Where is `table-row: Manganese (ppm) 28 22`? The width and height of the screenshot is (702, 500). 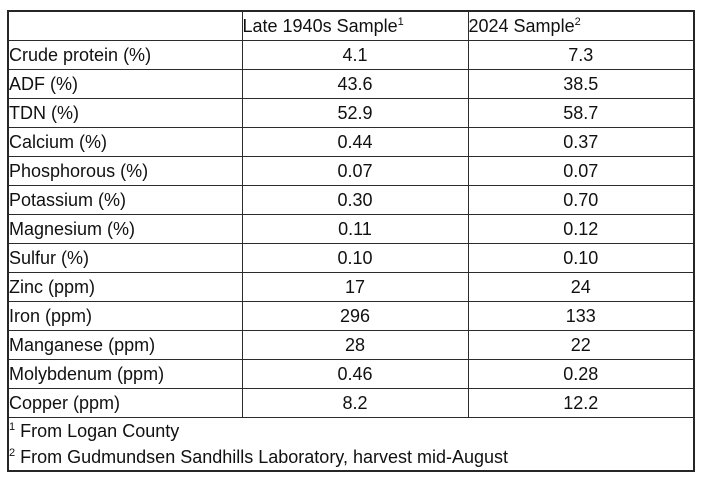 table-row: Manganese (ppm) 28 22 is located at coordinates (351, 345).